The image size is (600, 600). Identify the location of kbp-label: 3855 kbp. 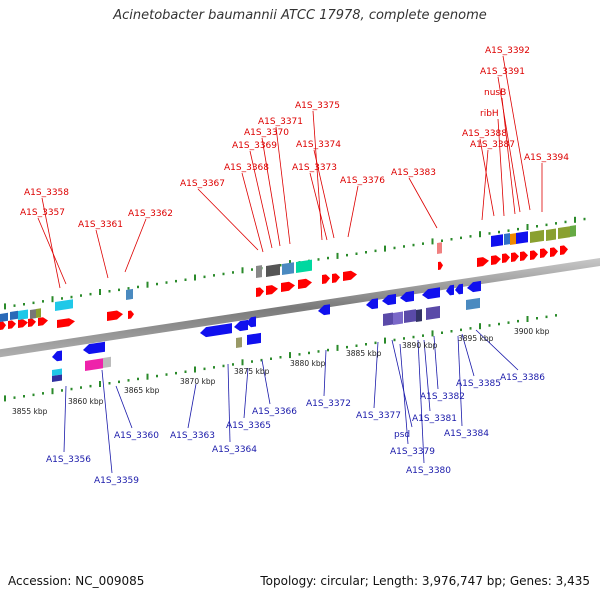
(30, 411).